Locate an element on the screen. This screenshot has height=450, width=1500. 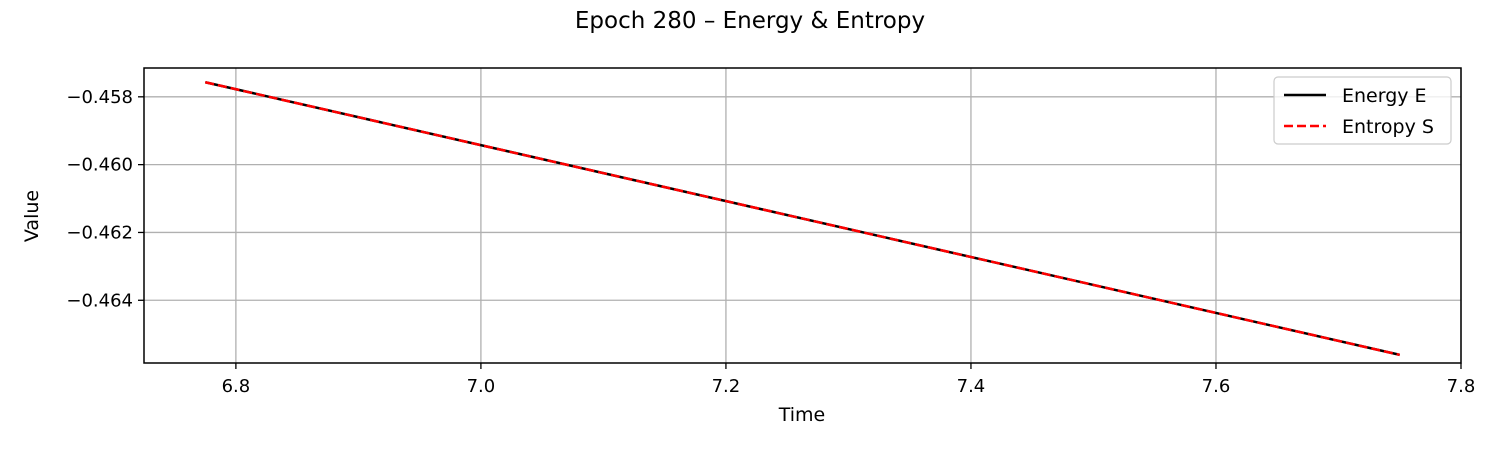
x-axis-label: Time is located at coordinates (802, 415).